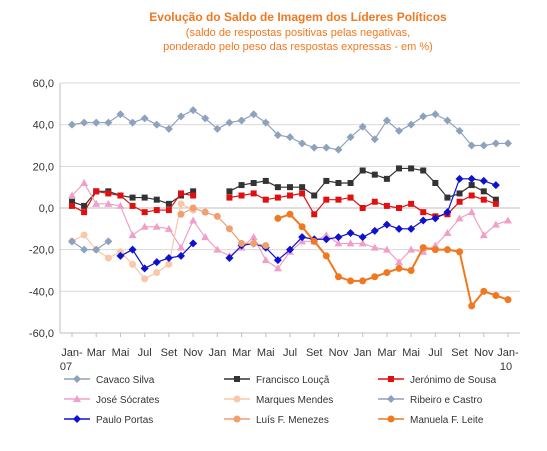  What do you see at coordinates (363, 204) in the screenshot?
I see `series-line` at bounding box center [363, 204].